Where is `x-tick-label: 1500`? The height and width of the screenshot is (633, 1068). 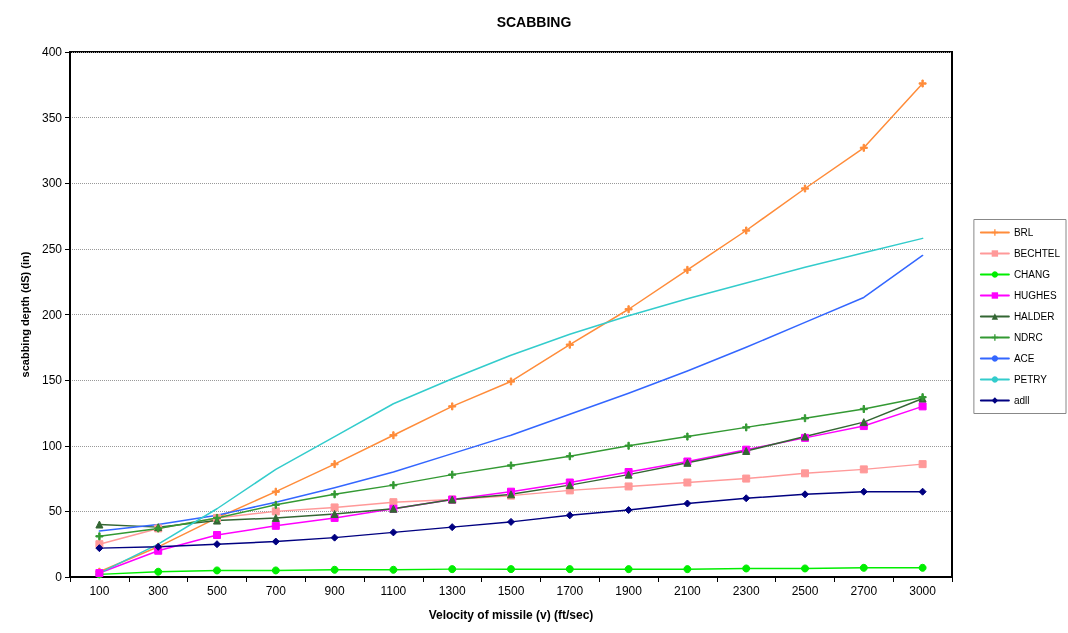 x-tick-label: 1500 is located at coordinates (511, 591).